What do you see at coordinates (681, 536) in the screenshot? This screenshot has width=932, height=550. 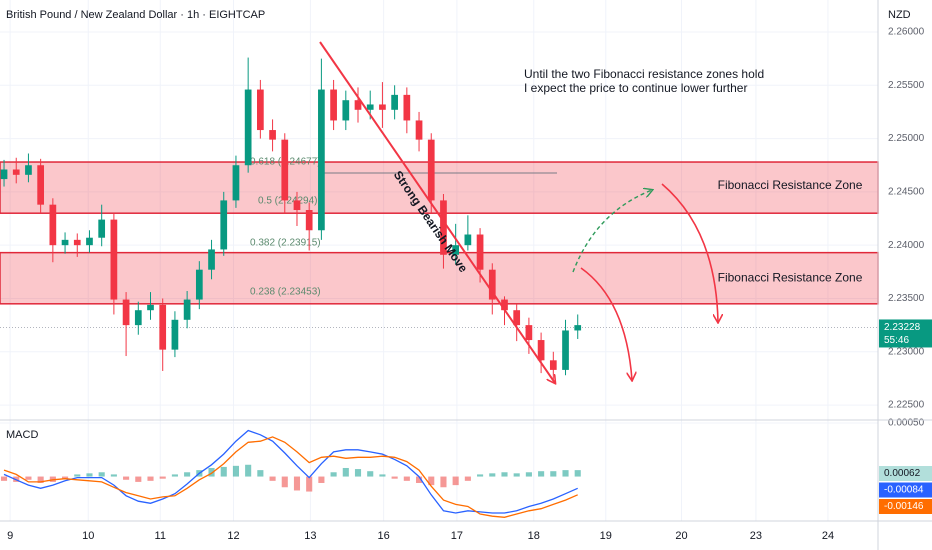 I see `x-tick-label: 20` at bounding box center [681, 536].